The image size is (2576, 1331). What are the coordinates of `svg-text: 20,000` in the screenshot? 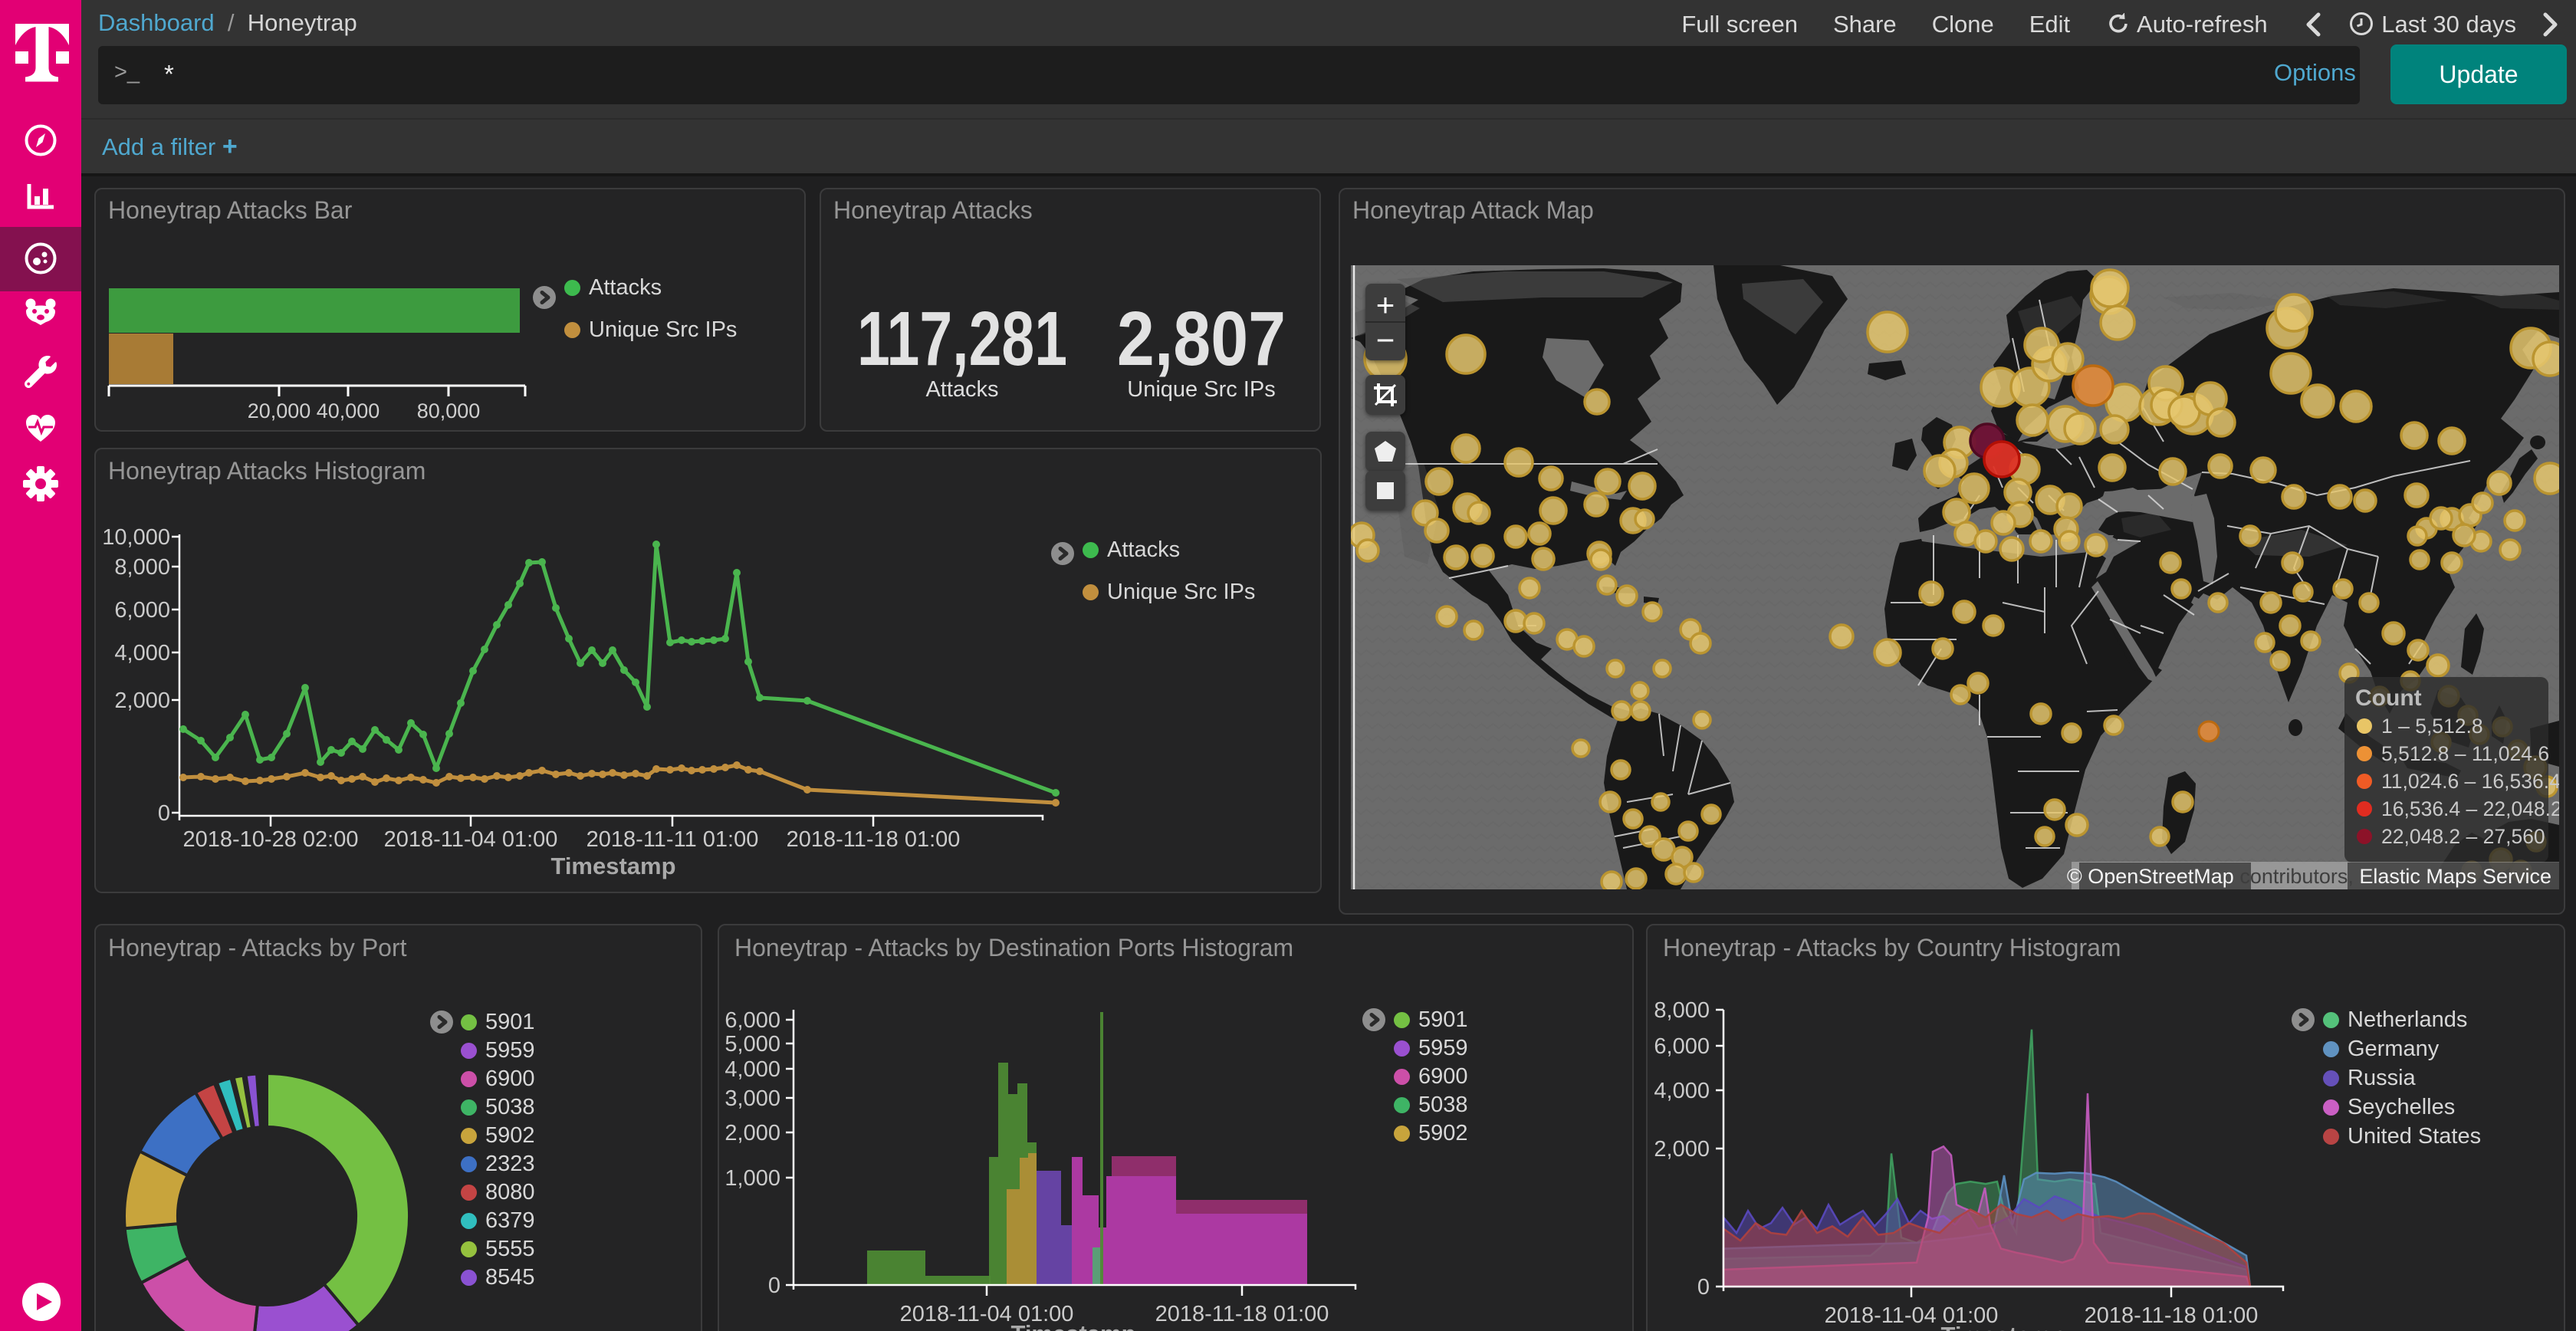 It's located at (280, 410).